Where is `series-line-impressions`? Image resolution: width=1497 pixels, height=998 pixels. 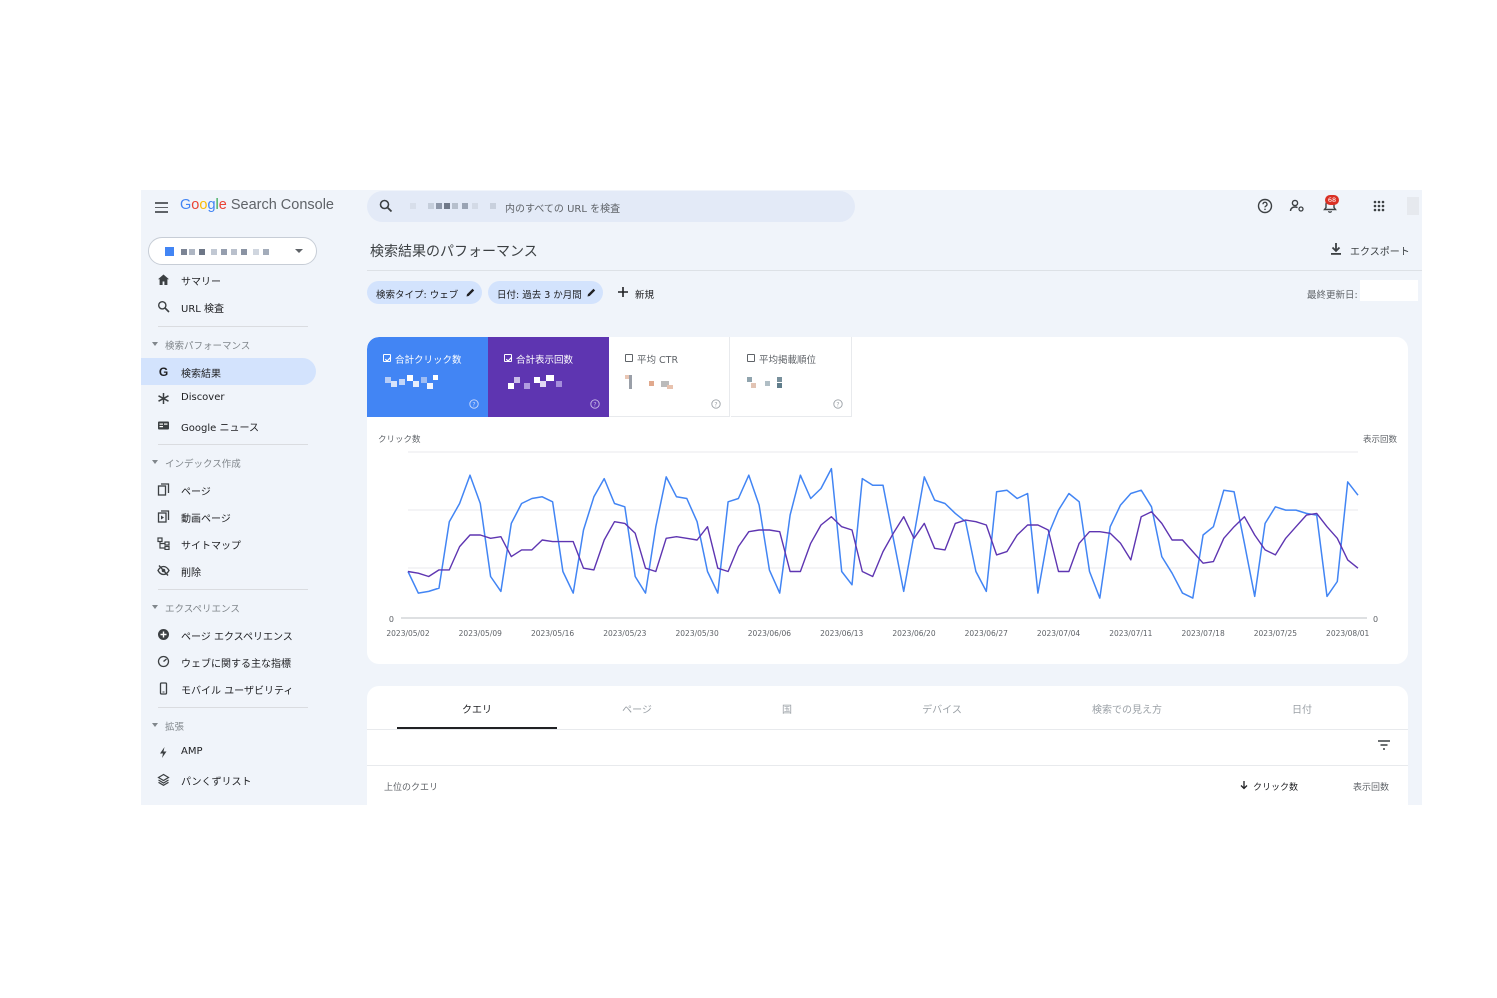
series-line-impressions is located at coordinates (883, 544).